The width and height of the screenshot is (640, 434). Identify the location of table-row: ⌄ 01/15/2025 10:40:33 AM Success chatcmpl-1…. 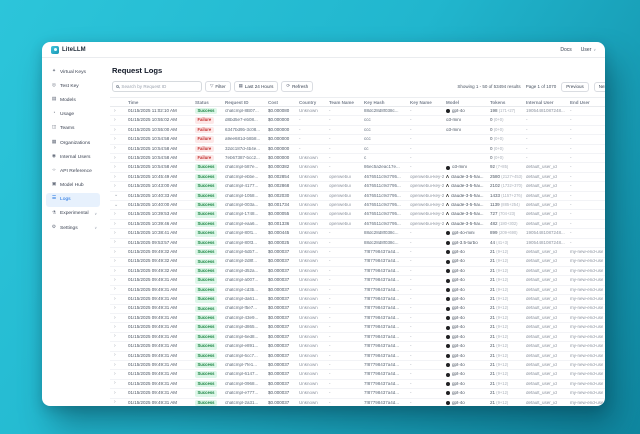
(357, 197).